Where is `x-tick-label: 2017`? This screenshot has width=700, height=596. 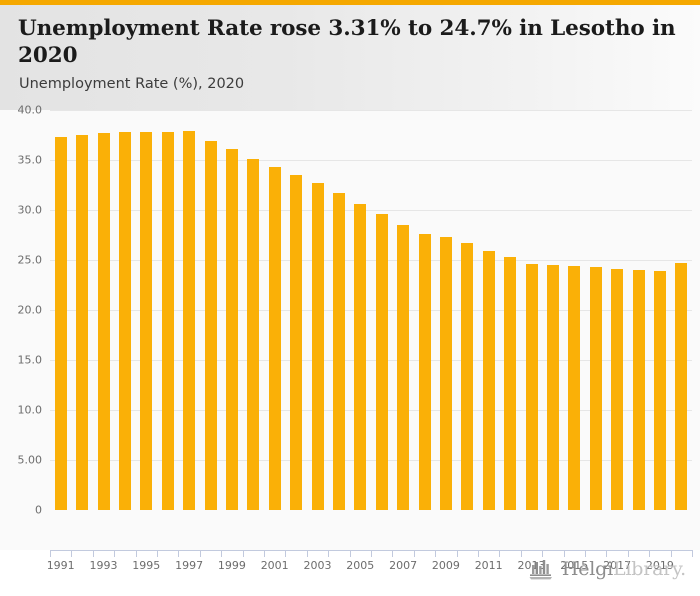
x-tick-label: 2017 is located at coordinates (617, 565).